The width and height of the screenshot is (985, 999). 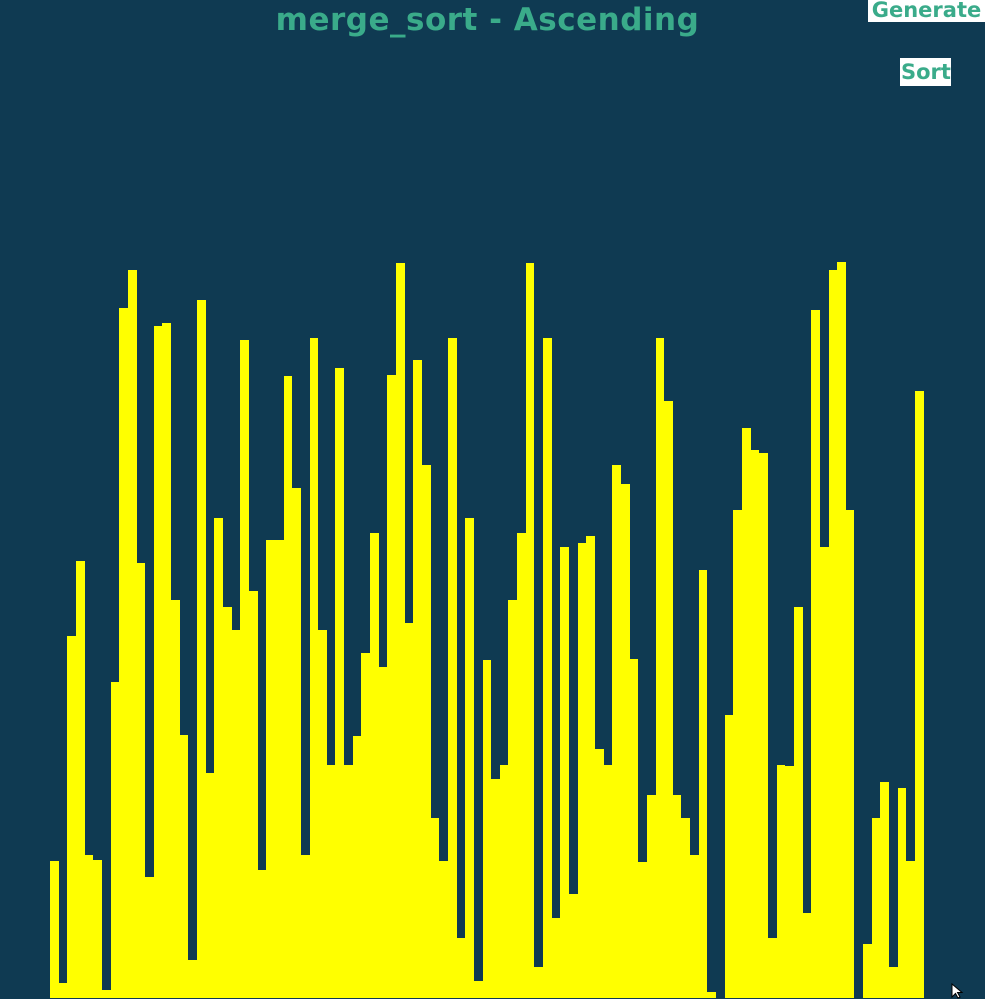 I want to click on mouse-cursor-icon, so click(x=957, y=991).